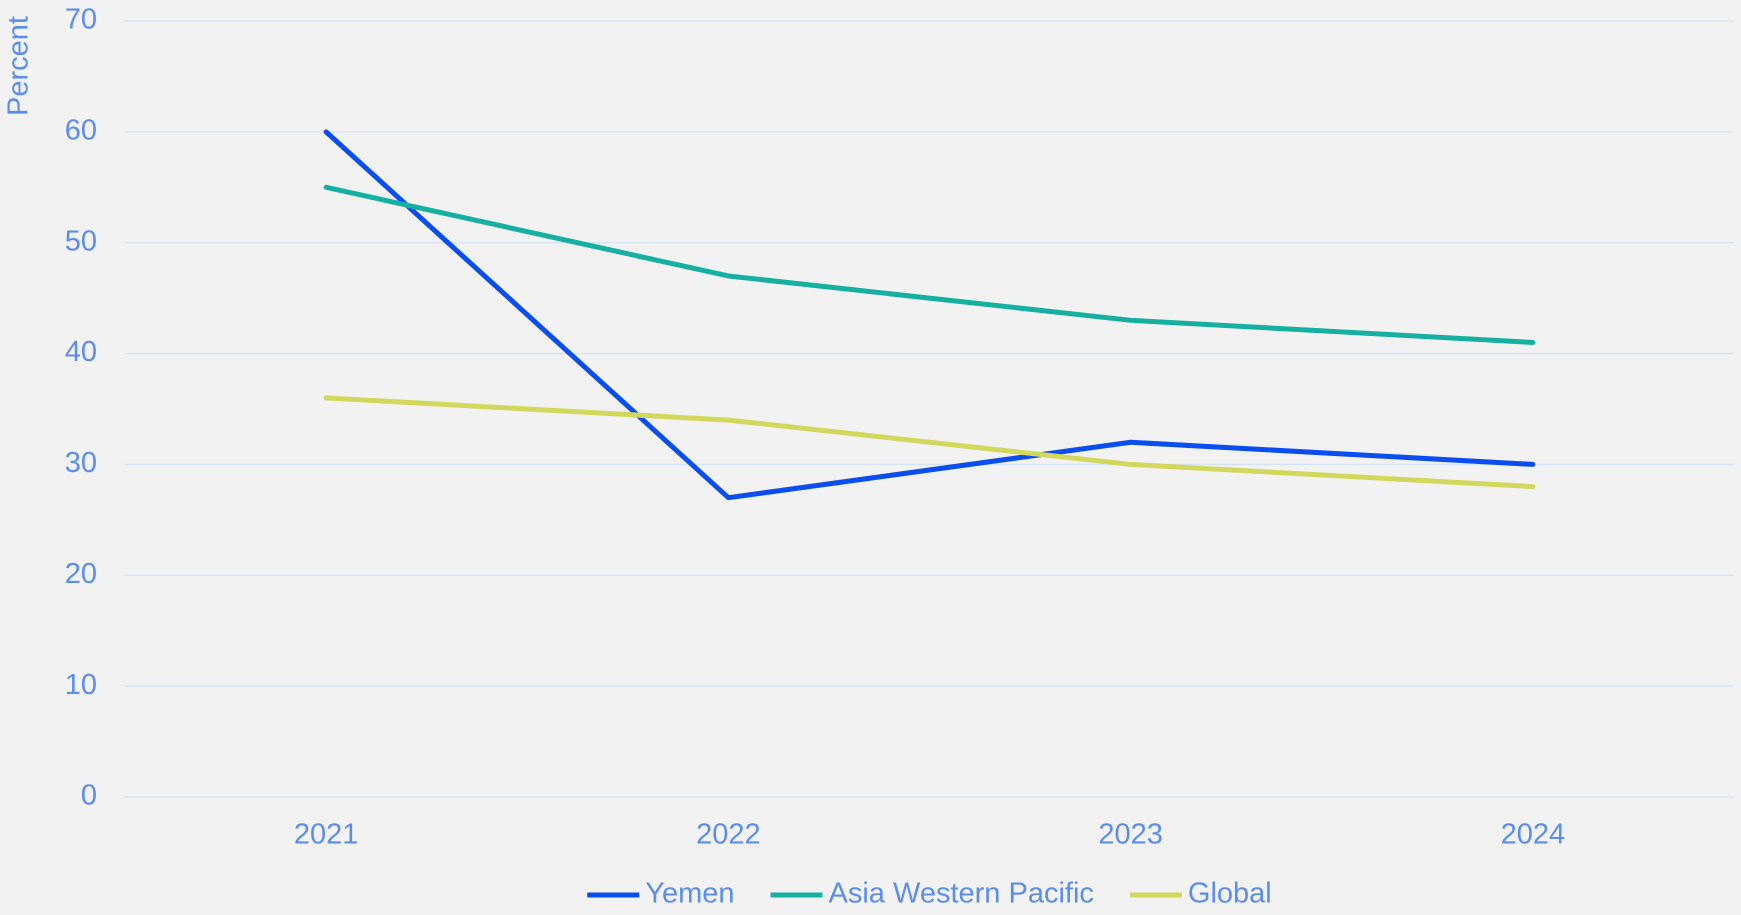 The image size is (1741, 915). Describe the element at coordinates (961, 894) in the screenshot. I see `legend-label: Asia Western Pacific` at that location.